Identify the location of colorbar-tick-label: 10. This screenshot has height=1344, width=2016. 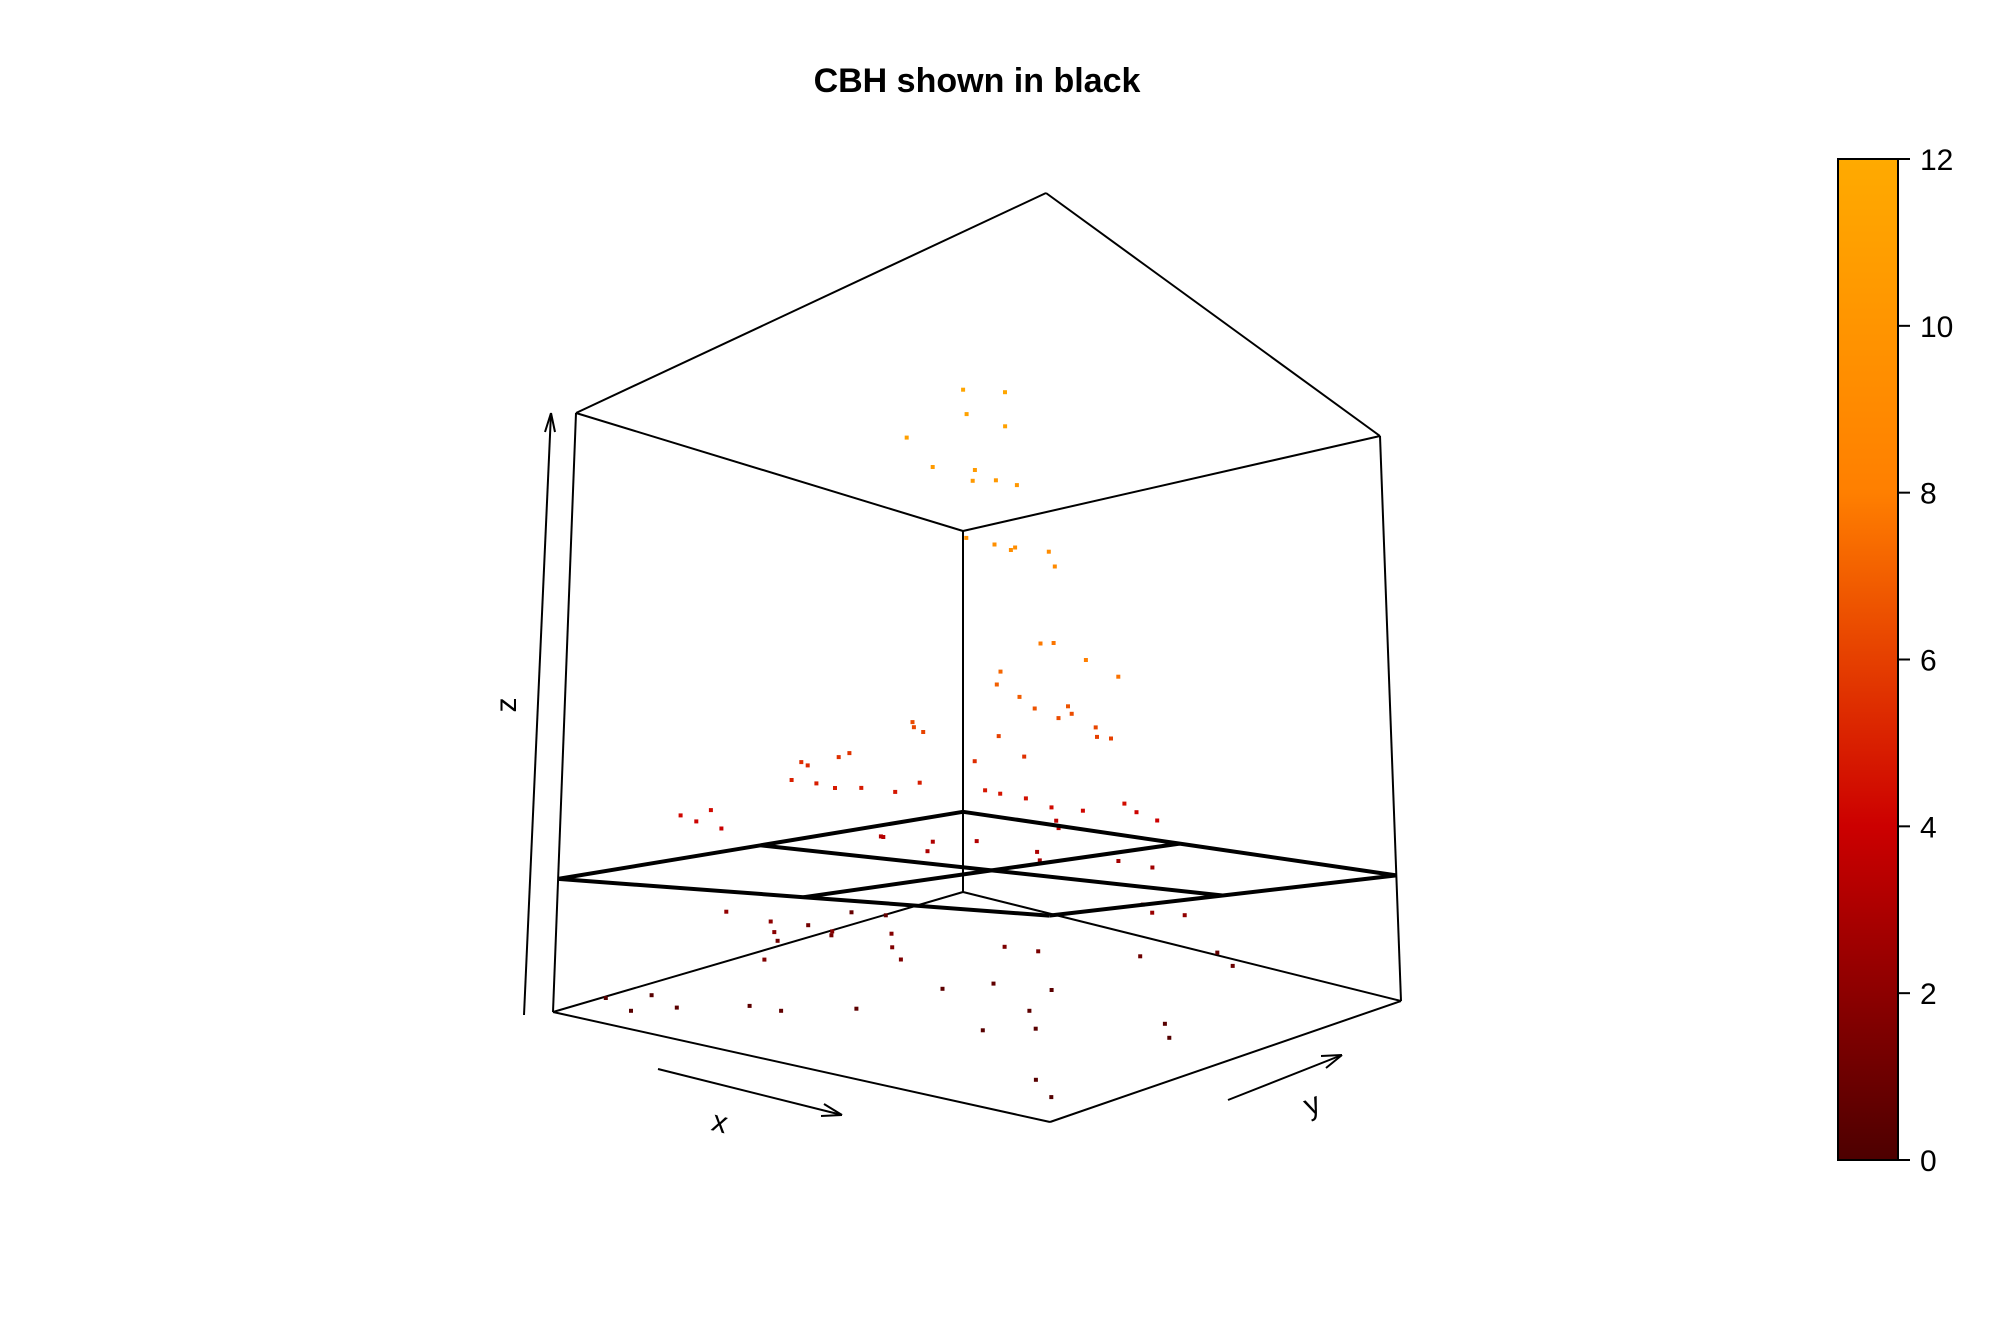
(1936, 327).